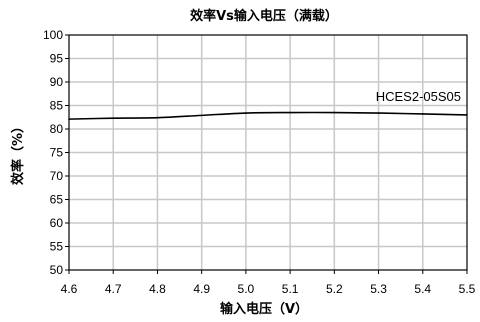  Describe the element at coordinates (290, 289) in the screenshot. I see `x-tick-label-5.1: 5.1` at that location.